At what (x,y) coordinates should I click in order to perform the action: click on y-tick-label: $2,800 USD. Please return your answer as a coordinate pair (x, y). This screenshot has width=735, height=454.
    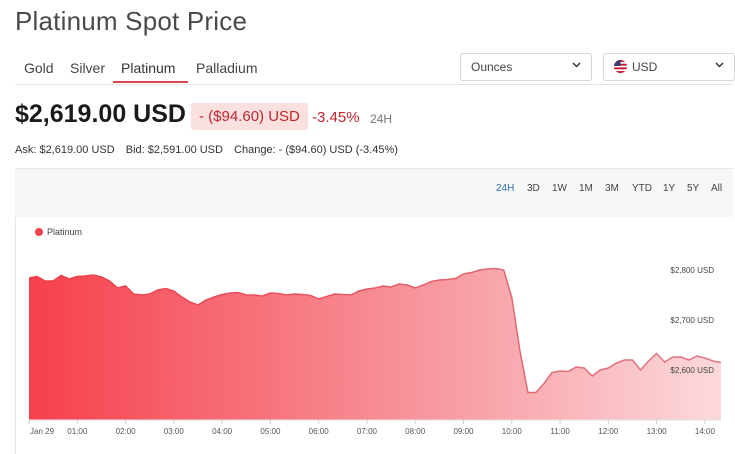
    Looking at the image, I should click on (692, 270).